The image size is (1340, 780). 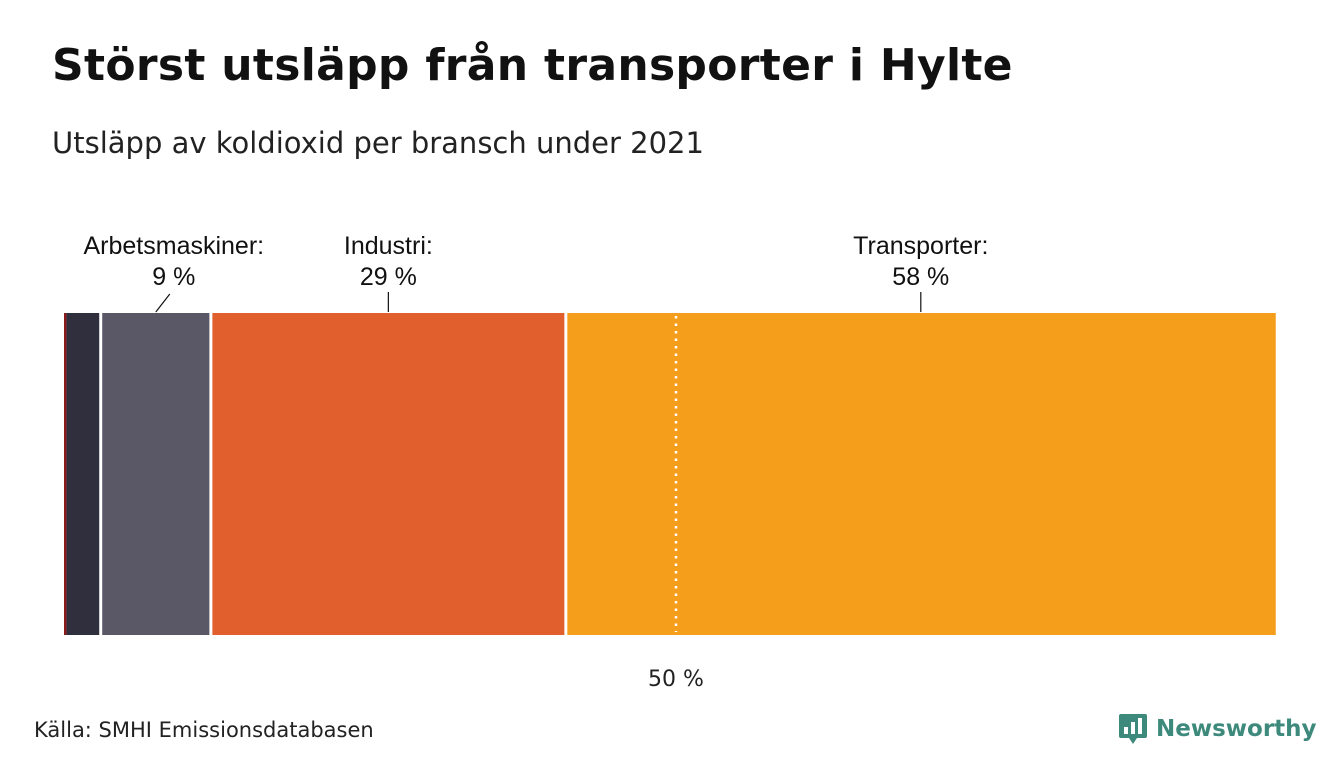 What do you see at coordinates (388, 246) in the screenshot?
I see `segment-label: Industri:` at bounding box center [388, 246].